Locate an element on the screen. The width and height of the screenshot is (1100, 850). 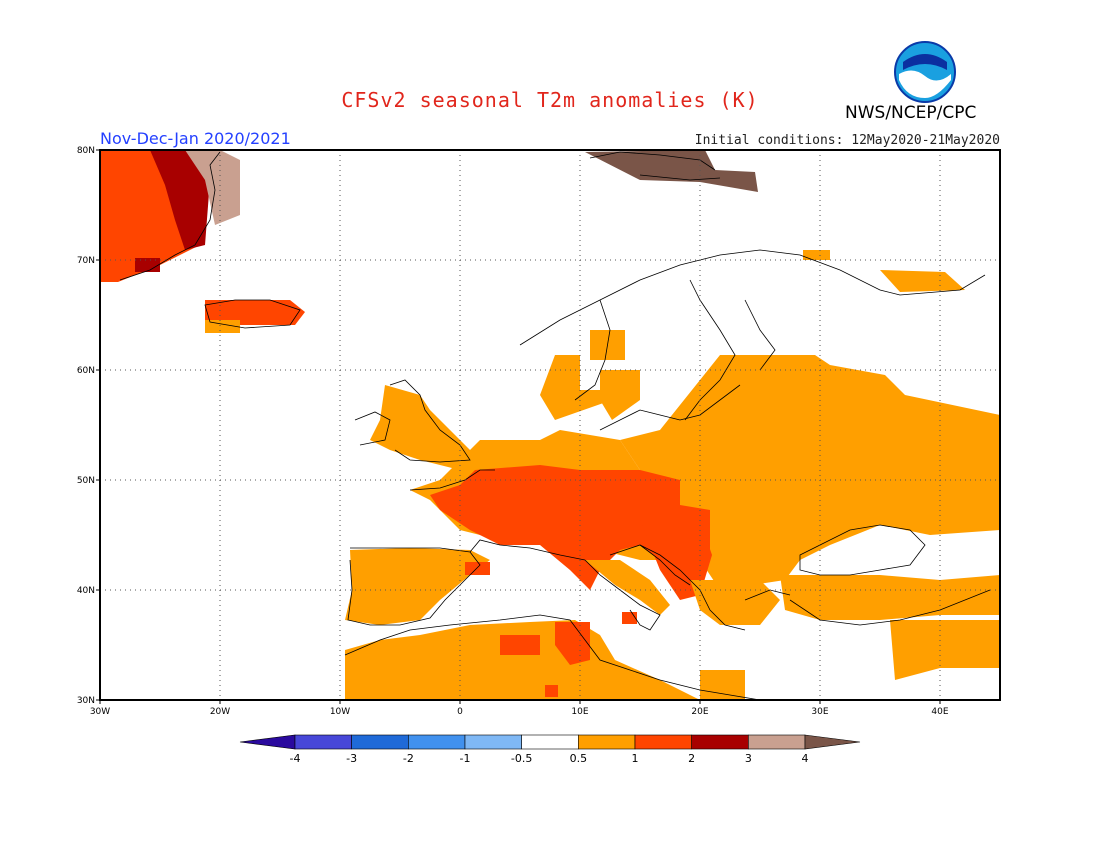
greece-anomaly is located at coordinates (735, 602).